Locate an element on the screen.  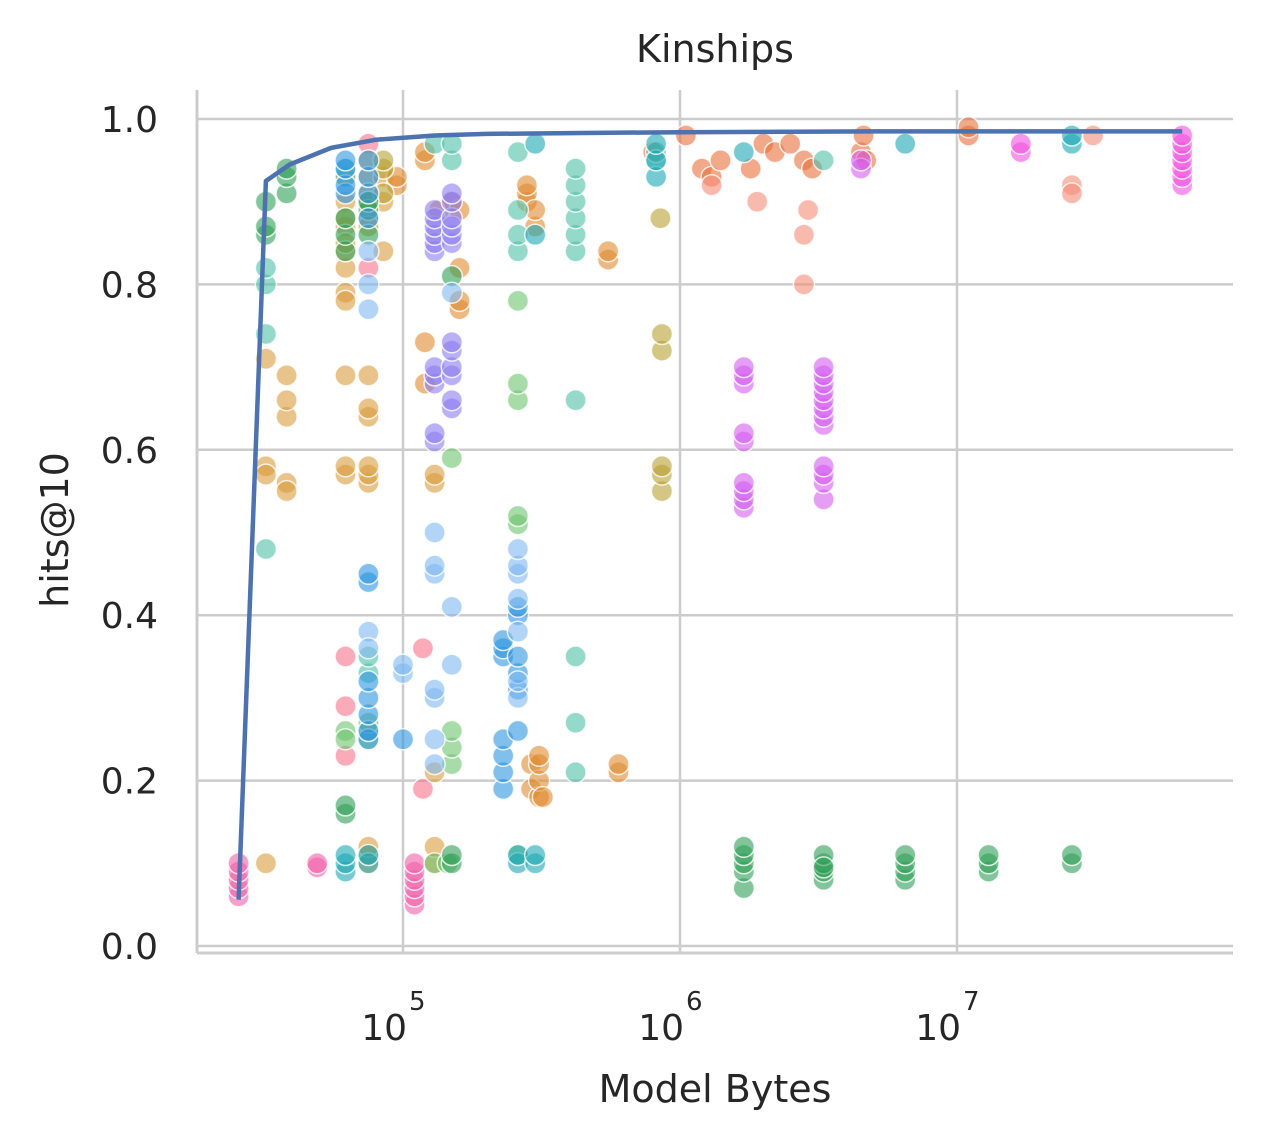
y-tick-label: 0.8 is located at coordinates (129, 285).